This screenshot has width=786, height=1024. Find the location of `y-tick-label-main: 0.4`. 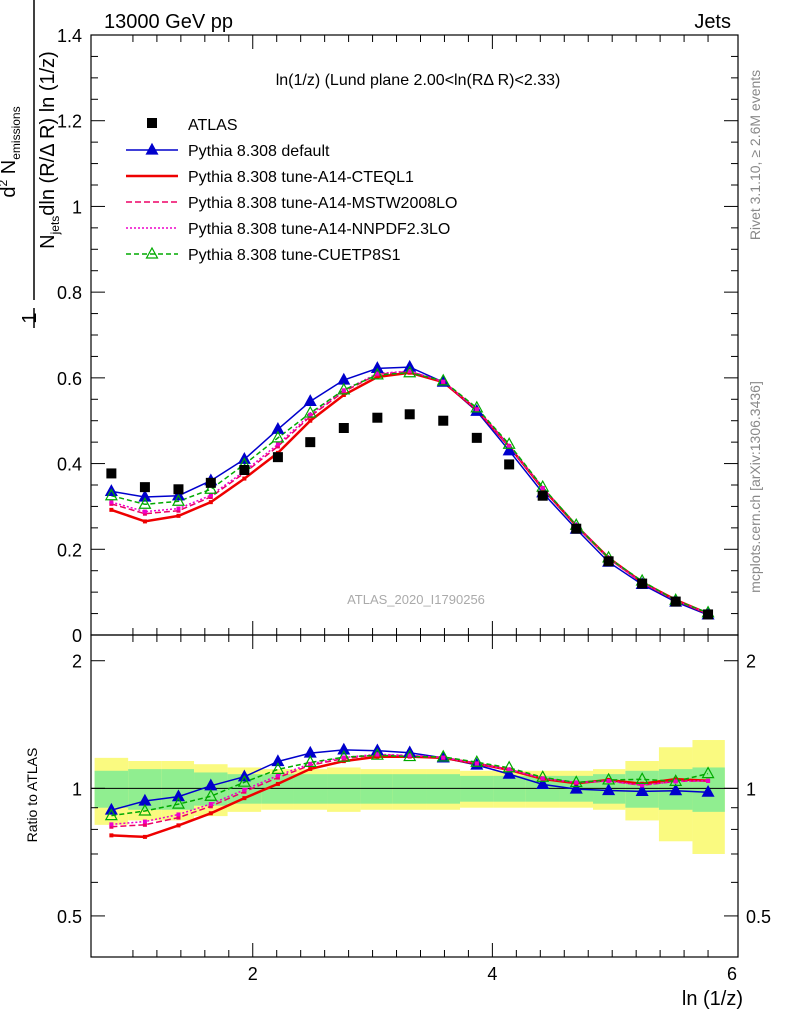

y-tick-label-main: 0.4 is located at coordinates (69, 465).